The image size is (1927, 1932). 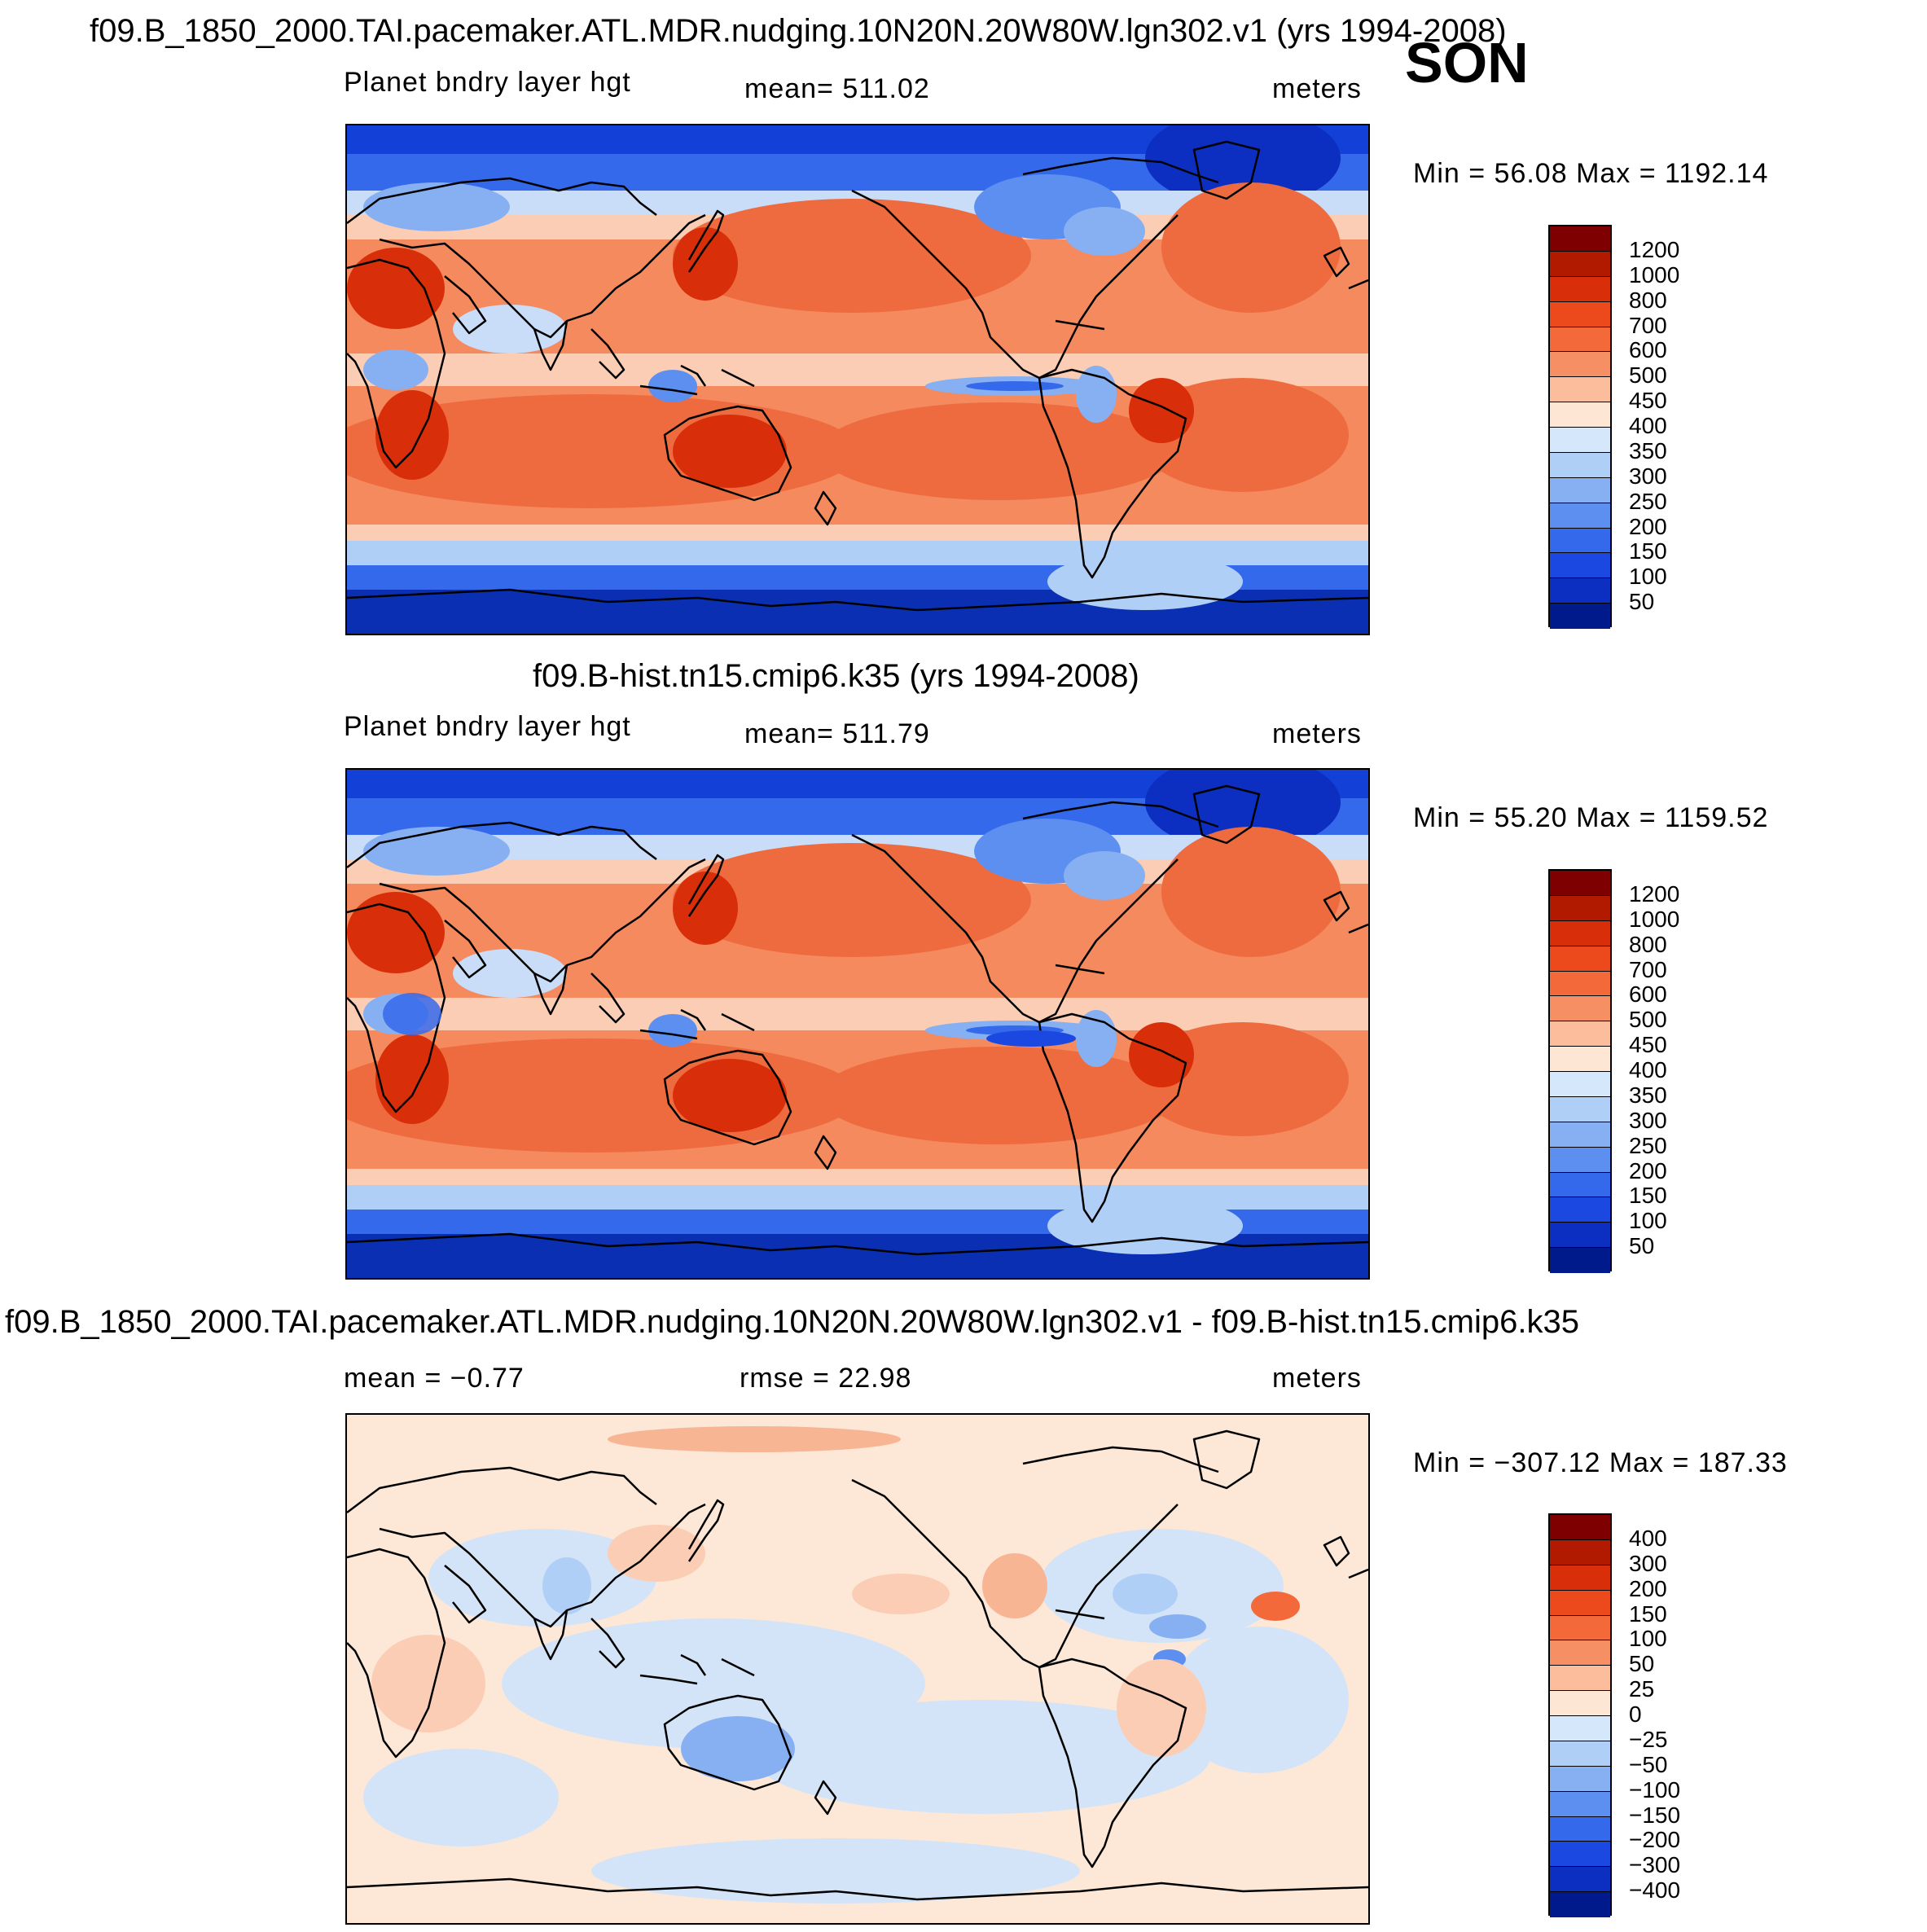 I want to click on panel-2-map-svg, so click(x=858, y=1024).